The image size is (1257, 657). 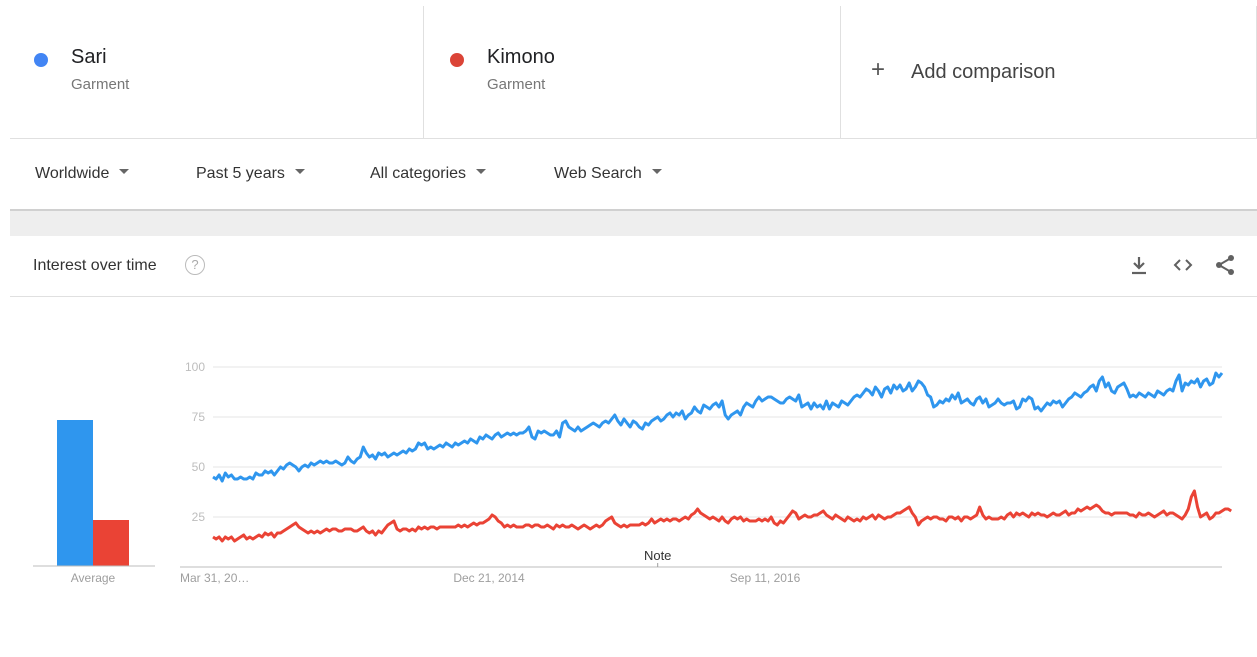 I want to click on series-line-kimono, so click(x=722, y=516).